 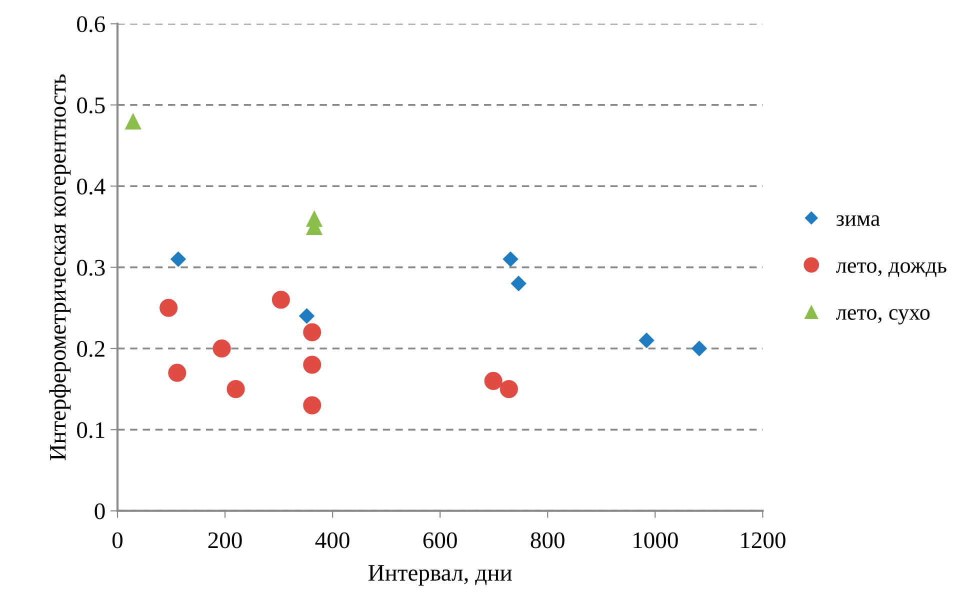 I want to click on y-tick-label: 0.3, so click(x=91, y=268).